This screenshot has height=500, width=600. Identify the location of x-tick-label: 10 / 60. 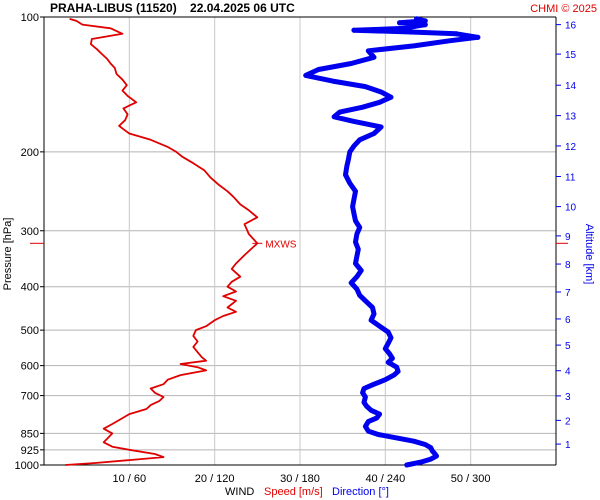
(130, 479).